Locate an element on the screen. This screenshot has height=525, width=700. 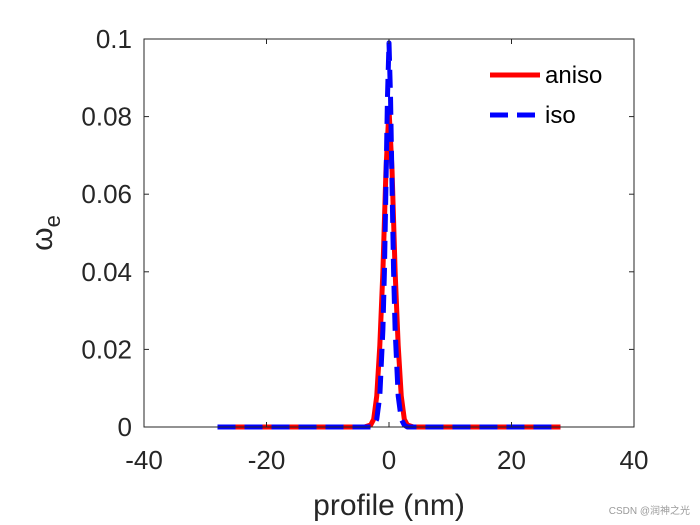
legend: aniso iso is located at coordinates (546, 95).